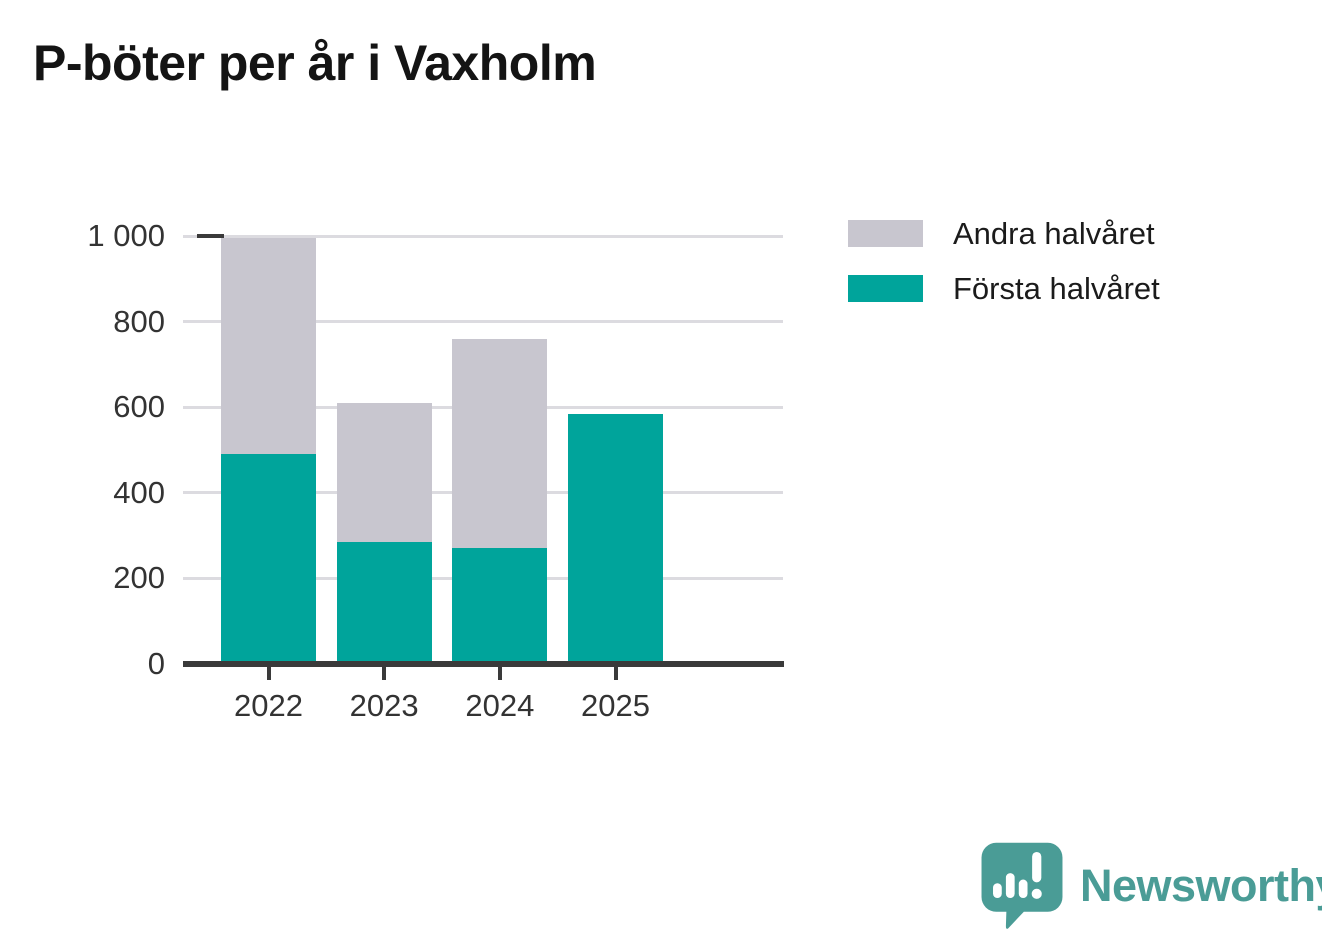 The width and height of the screenshot is (1322, 939). I want to click on bar-segment-forsta-2025, so click(615, 538).